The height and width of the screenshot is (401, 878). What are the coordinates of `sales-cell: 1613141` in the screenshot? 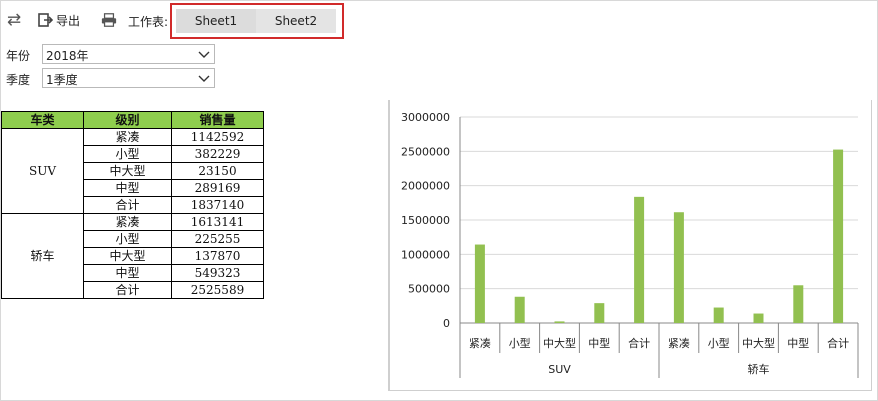 It's located at (217, 222).